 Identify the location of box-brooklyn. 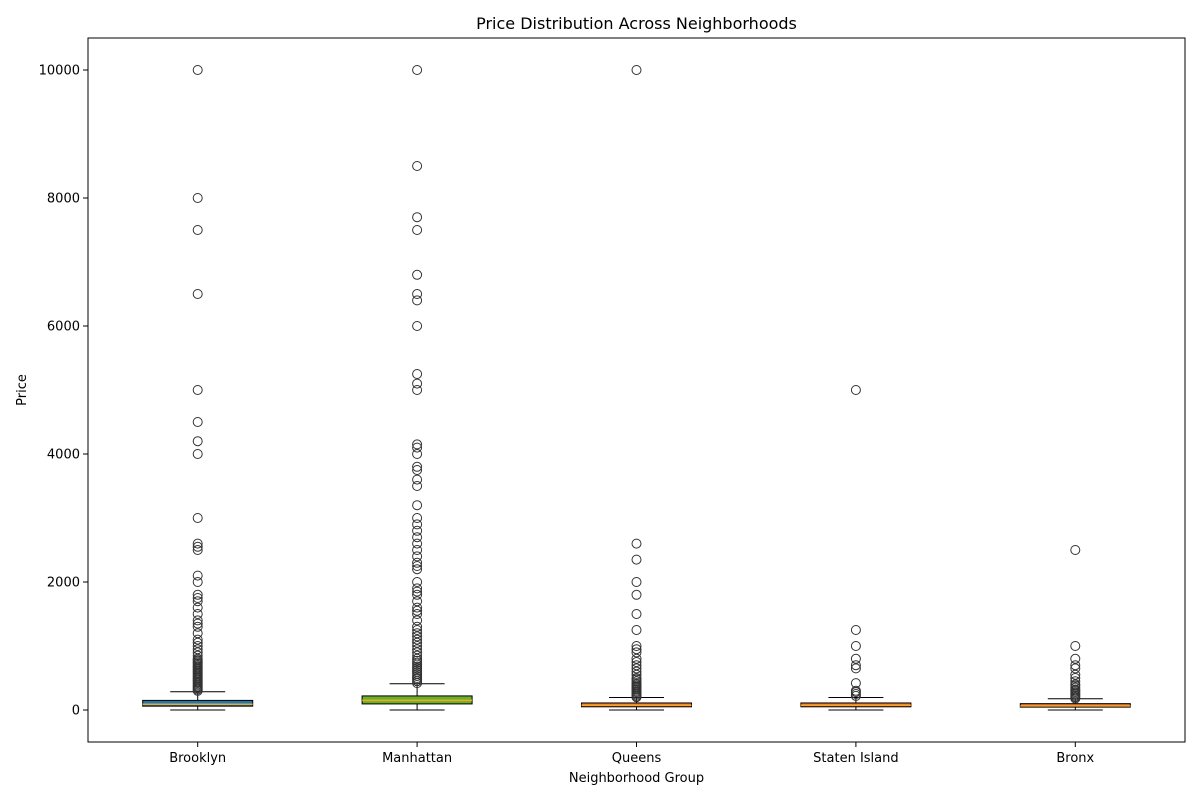
(198, 388).